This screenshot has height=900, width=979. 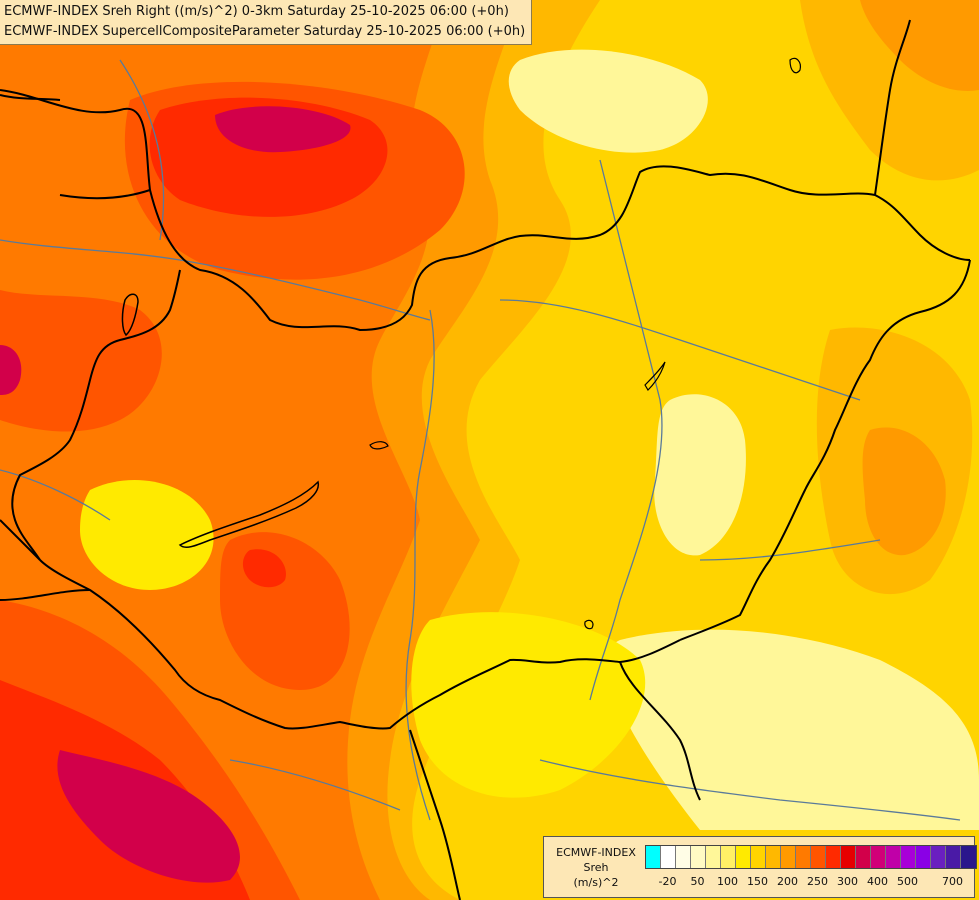 What do you see at coordinates (787, 881) in the screenshot?
I see `legend-tick-label: 200` at bounding box center [787, 881].